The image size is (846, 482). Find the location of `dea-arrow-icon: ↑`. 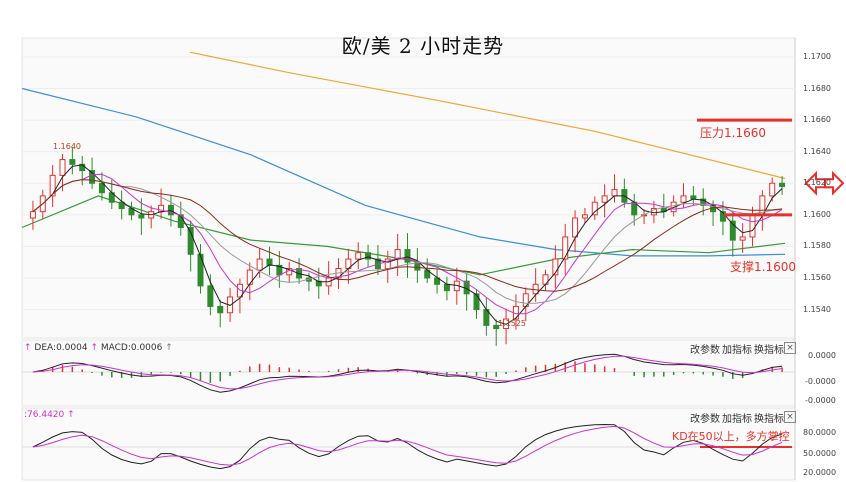

dea-arrow-icon: ↑ is located at coordinates (28, 348).